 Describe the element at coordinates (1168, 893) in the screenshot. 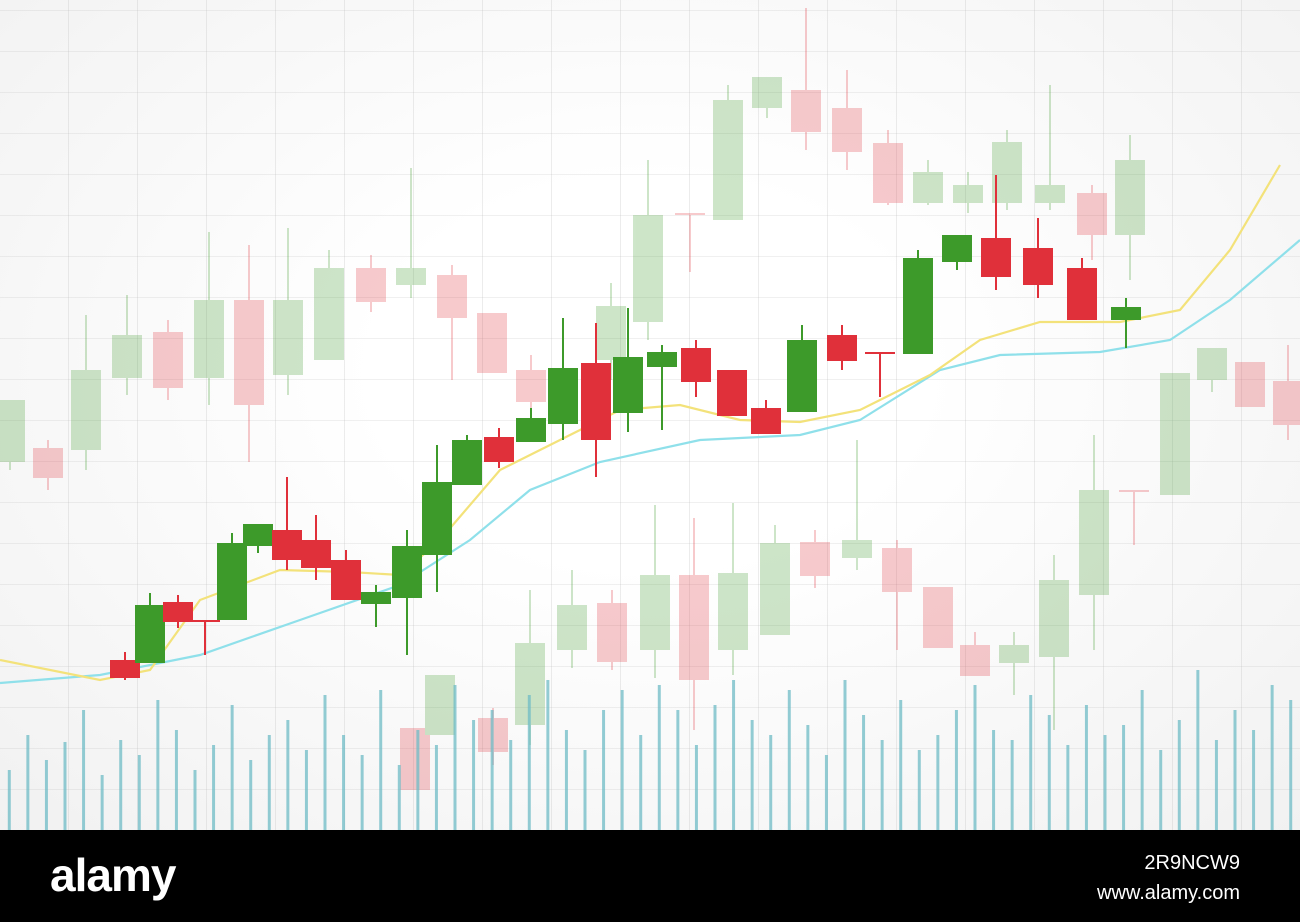

I see `url: www.alamy.com` at that location.